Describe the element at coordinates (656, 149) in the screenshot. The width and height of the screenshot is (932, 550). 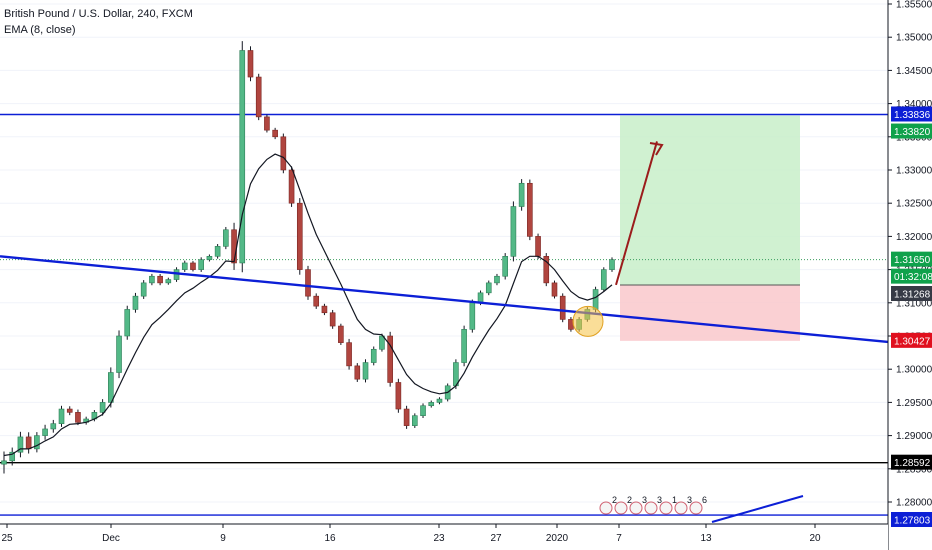
I see `target-arrow-head` at that location.